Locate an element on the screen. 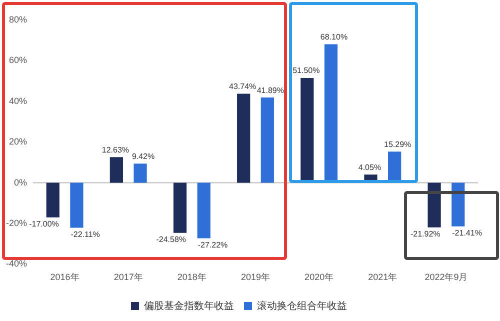  y-tick-label: 0% is located at coordinates (21, 182).